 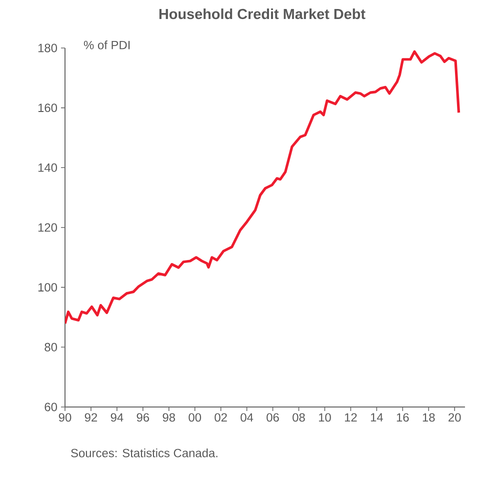 What do you see at coordinates (51, 347) in the screenshot?
I see `y-tick-label: 80` at bounding box center [51, 347].